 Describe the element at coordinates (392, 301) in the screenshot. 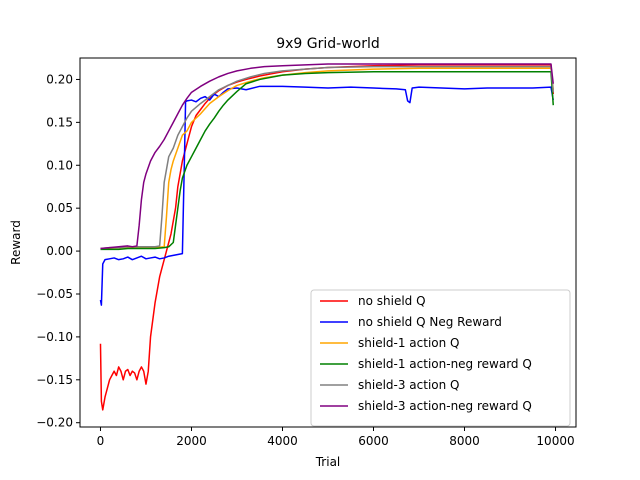

I see `legend-entry-label: no shield Q` at that location.